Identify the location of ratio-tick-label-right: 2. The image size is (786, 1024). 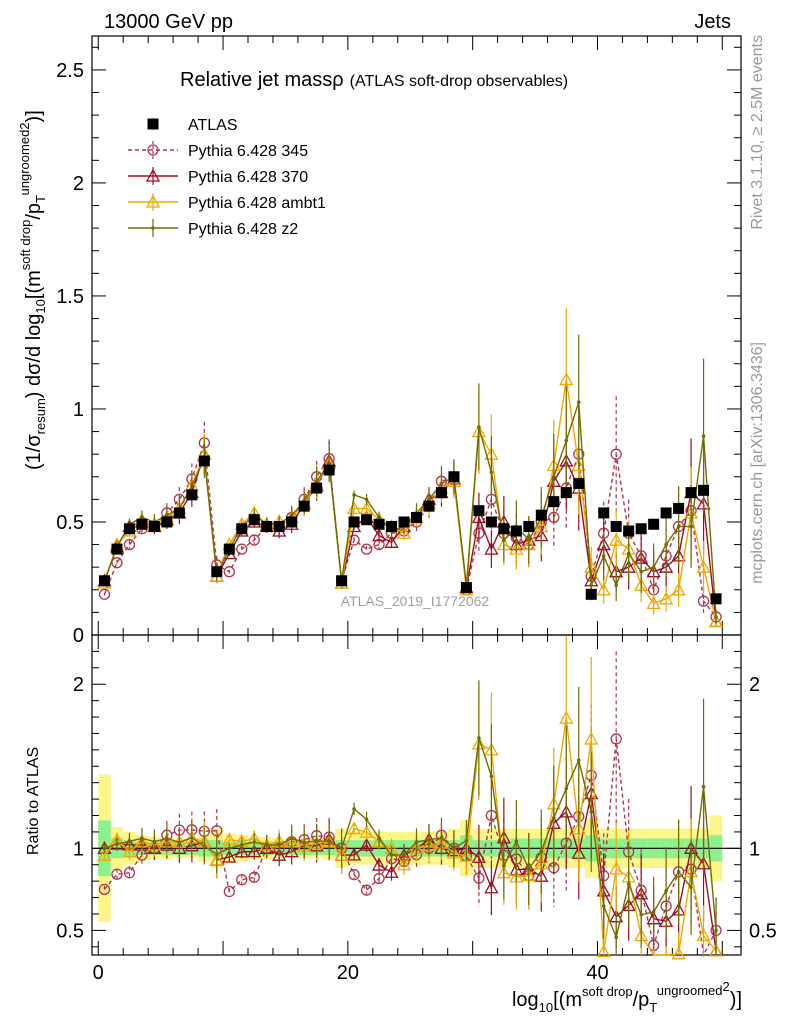
(754, 685).